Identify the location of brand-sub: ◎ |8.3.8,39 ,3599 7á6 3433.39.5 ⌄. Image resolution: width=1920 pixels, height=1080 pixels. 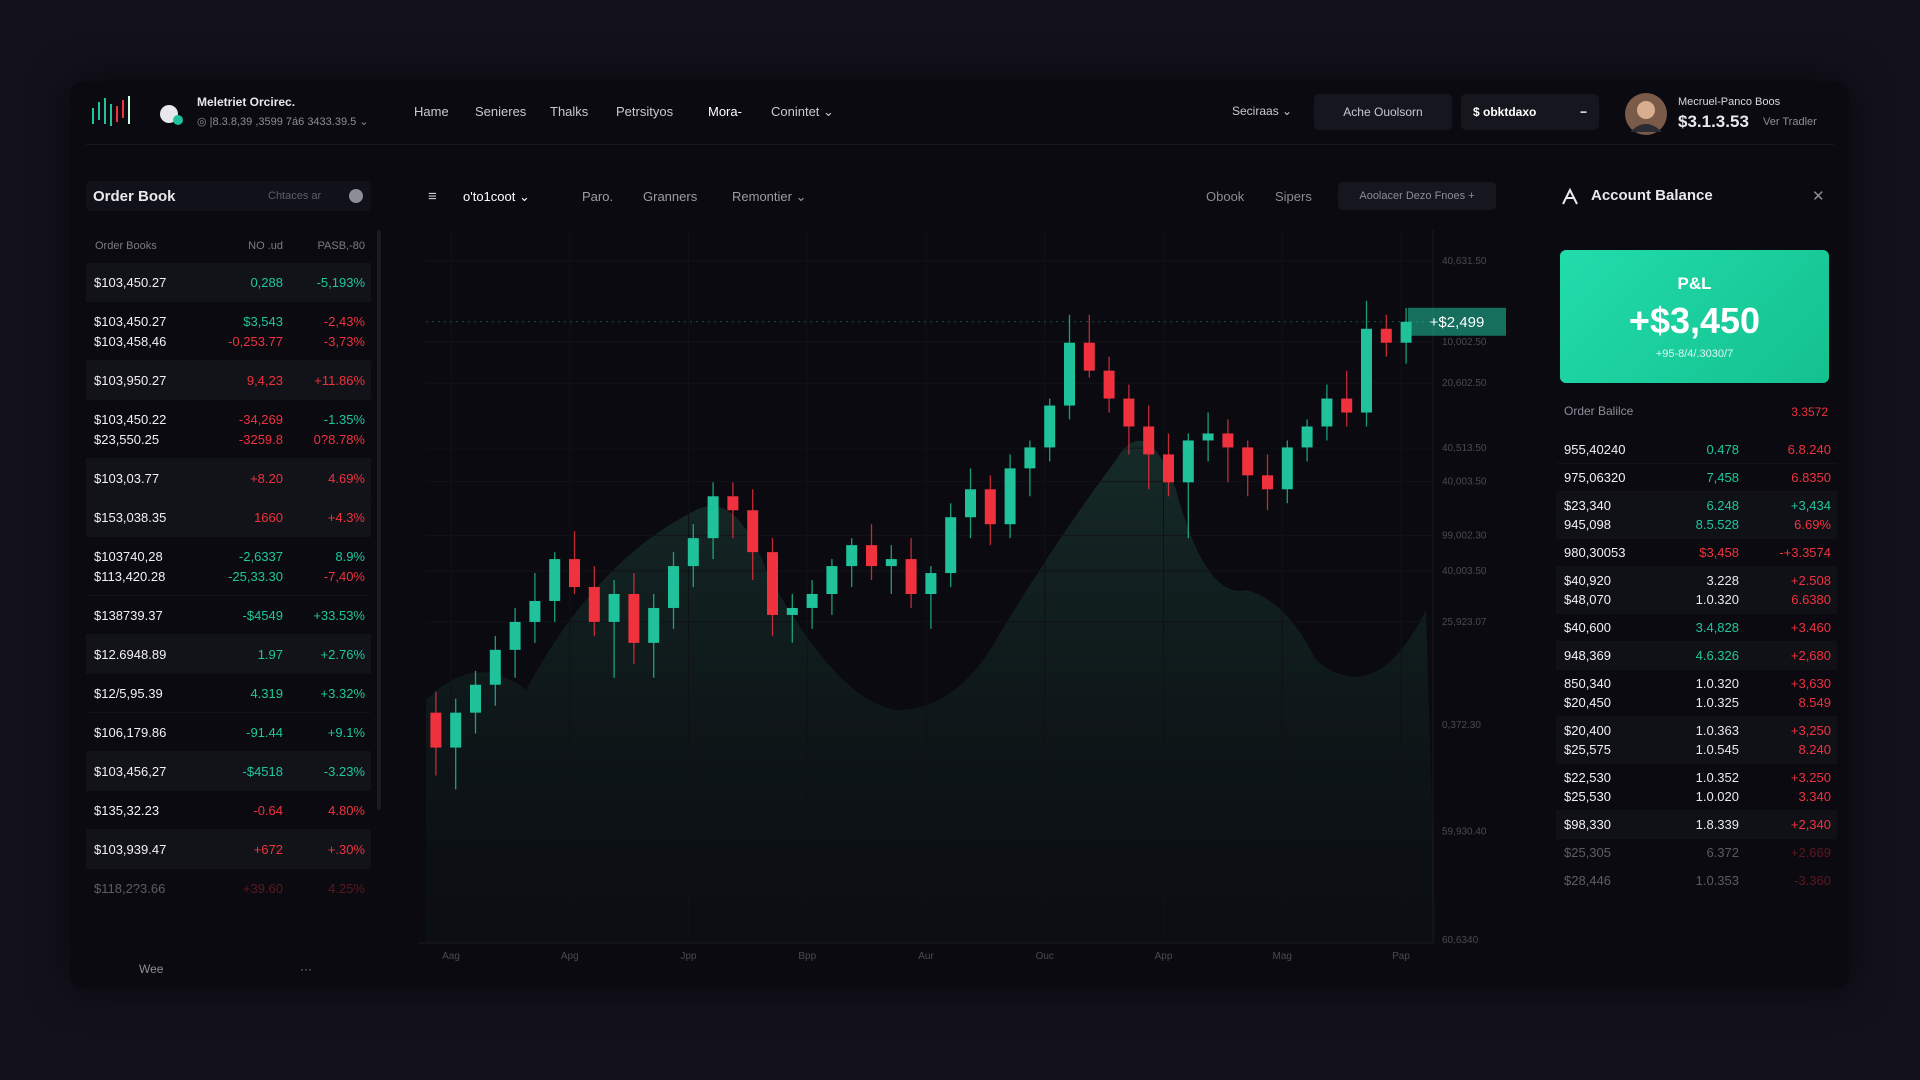
(283, 122).